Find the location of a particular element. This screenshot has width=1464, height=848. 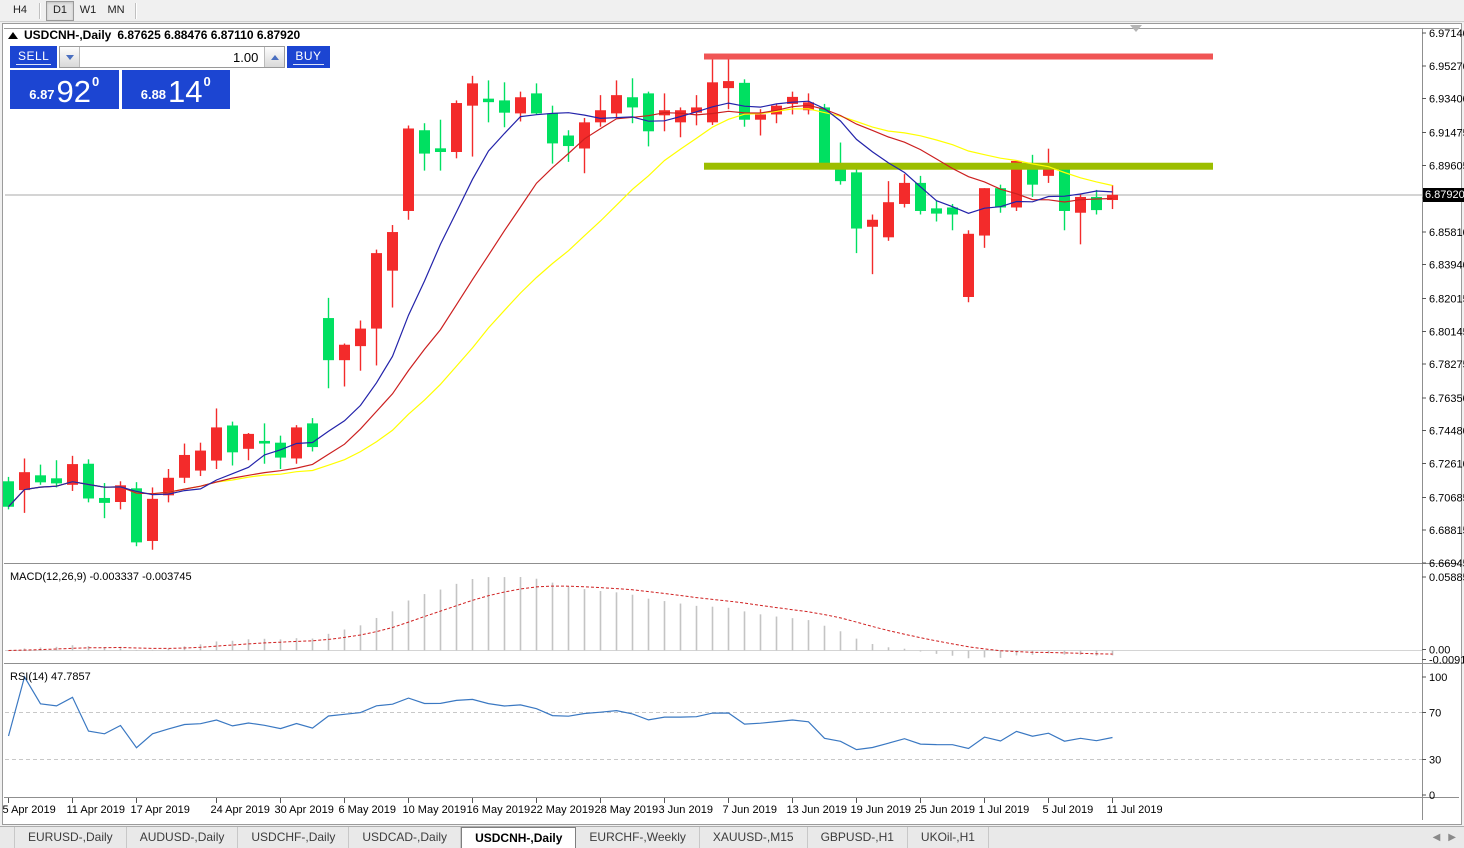

bid-price-point: 0 is located at coordinates (96, 81).